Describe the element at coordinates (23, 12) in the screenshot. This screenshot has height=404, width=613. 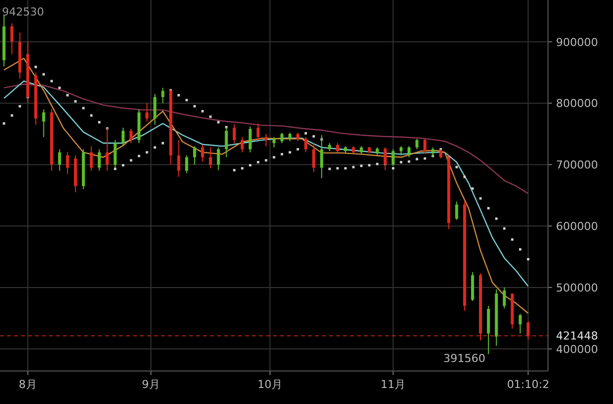
I see `annotation: 942530` at that location.